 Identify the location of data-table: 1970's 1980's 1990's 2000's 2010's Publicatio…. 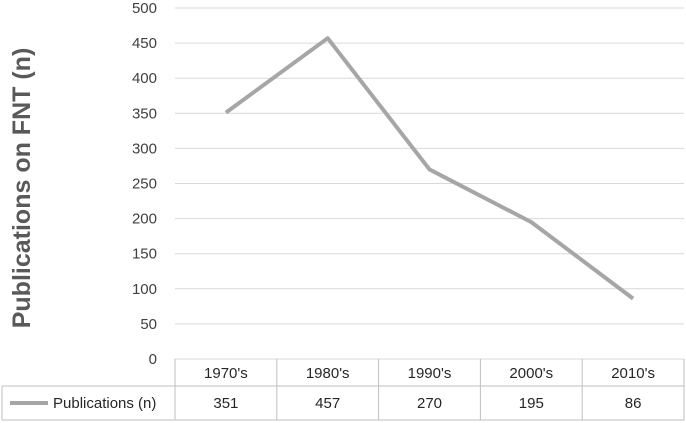
(343, 390).